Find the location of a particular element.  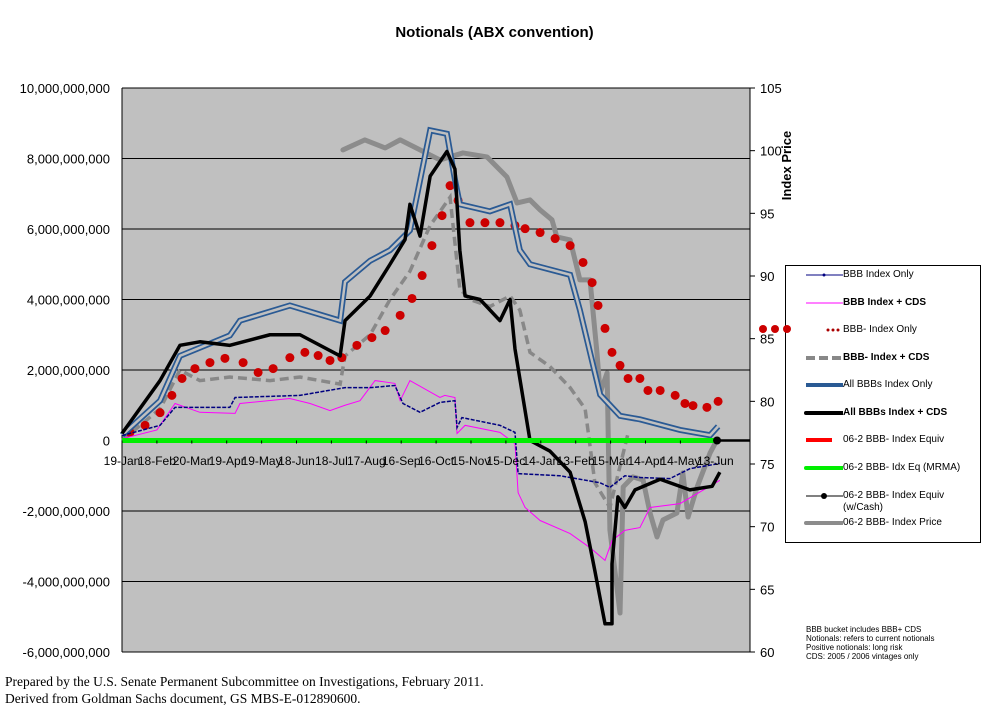

legend-label: BBB Index Only is located at coordinates (878, 274).